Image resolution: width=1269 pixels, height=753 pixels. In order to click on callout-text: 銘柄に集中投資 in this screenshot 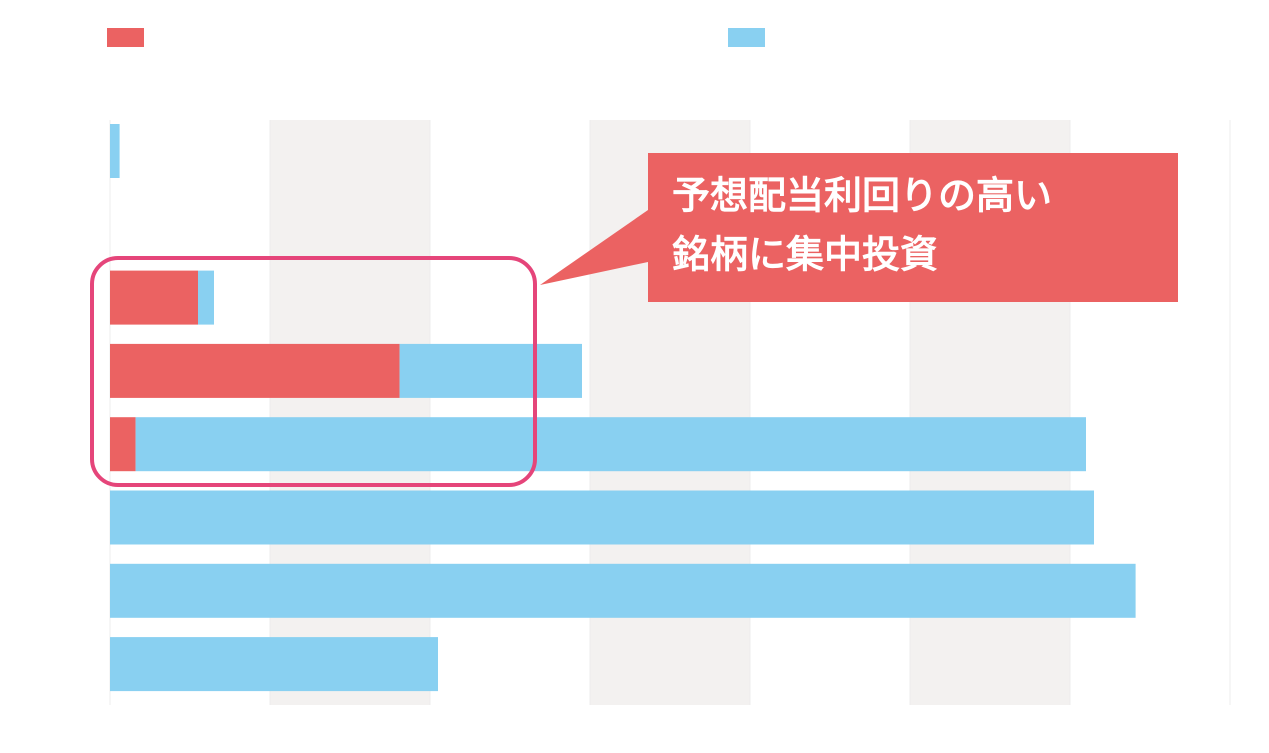, I will do `click(805, 255)`.